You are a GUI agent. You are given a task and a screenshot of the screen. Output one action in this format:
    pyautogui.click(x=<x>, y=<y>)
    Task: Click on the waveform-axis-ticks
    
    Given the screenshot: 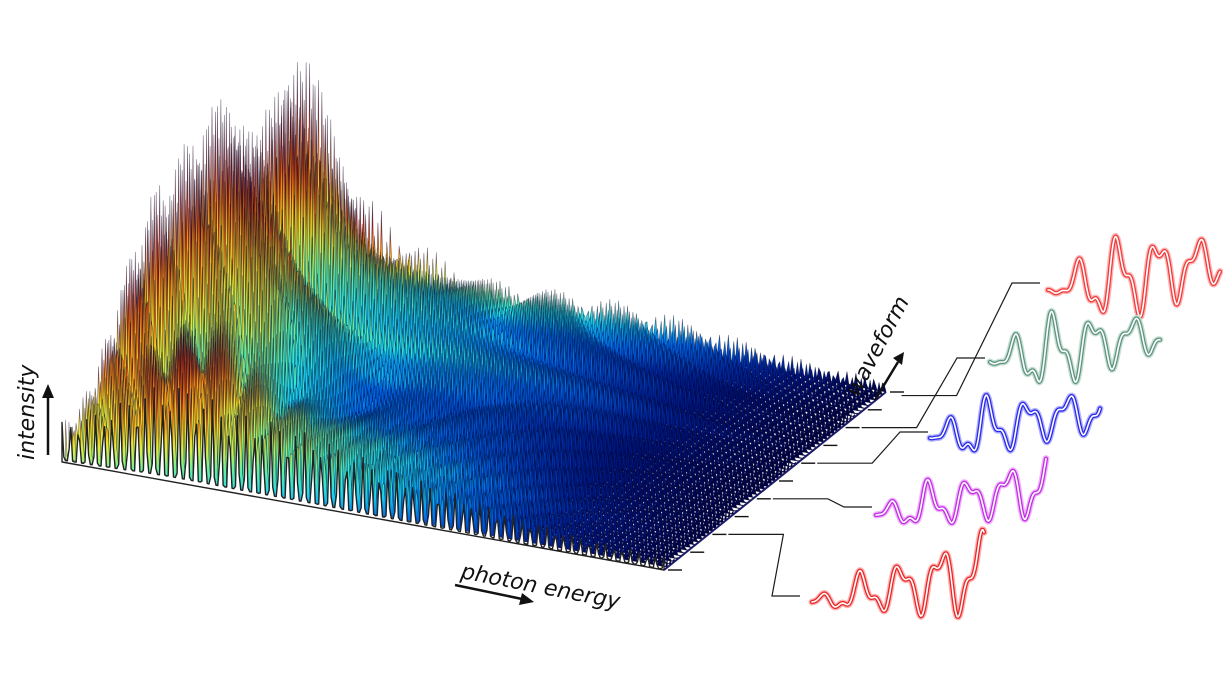 What is the action you would take?
    pyautogui.click(x=783, y=481)
    